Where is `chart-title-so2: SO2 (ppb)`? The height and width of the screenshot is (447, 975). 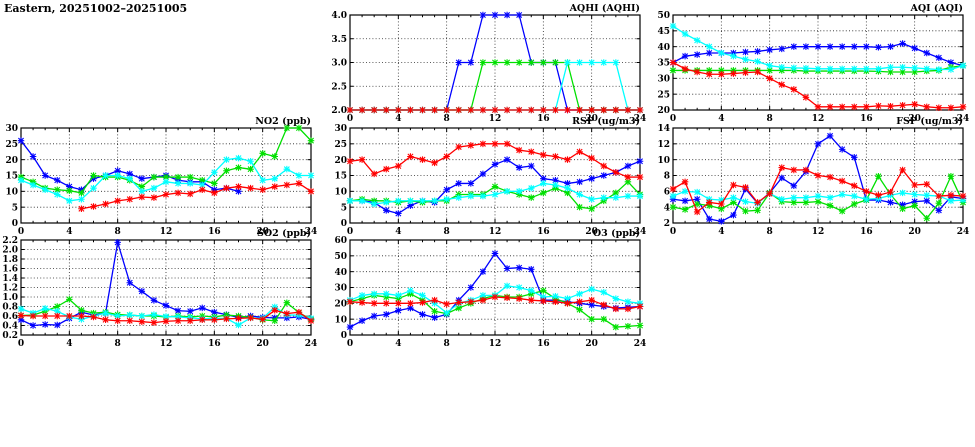
chart-title-so2: SO2 (ppb) is located at coordinates (284, 233).